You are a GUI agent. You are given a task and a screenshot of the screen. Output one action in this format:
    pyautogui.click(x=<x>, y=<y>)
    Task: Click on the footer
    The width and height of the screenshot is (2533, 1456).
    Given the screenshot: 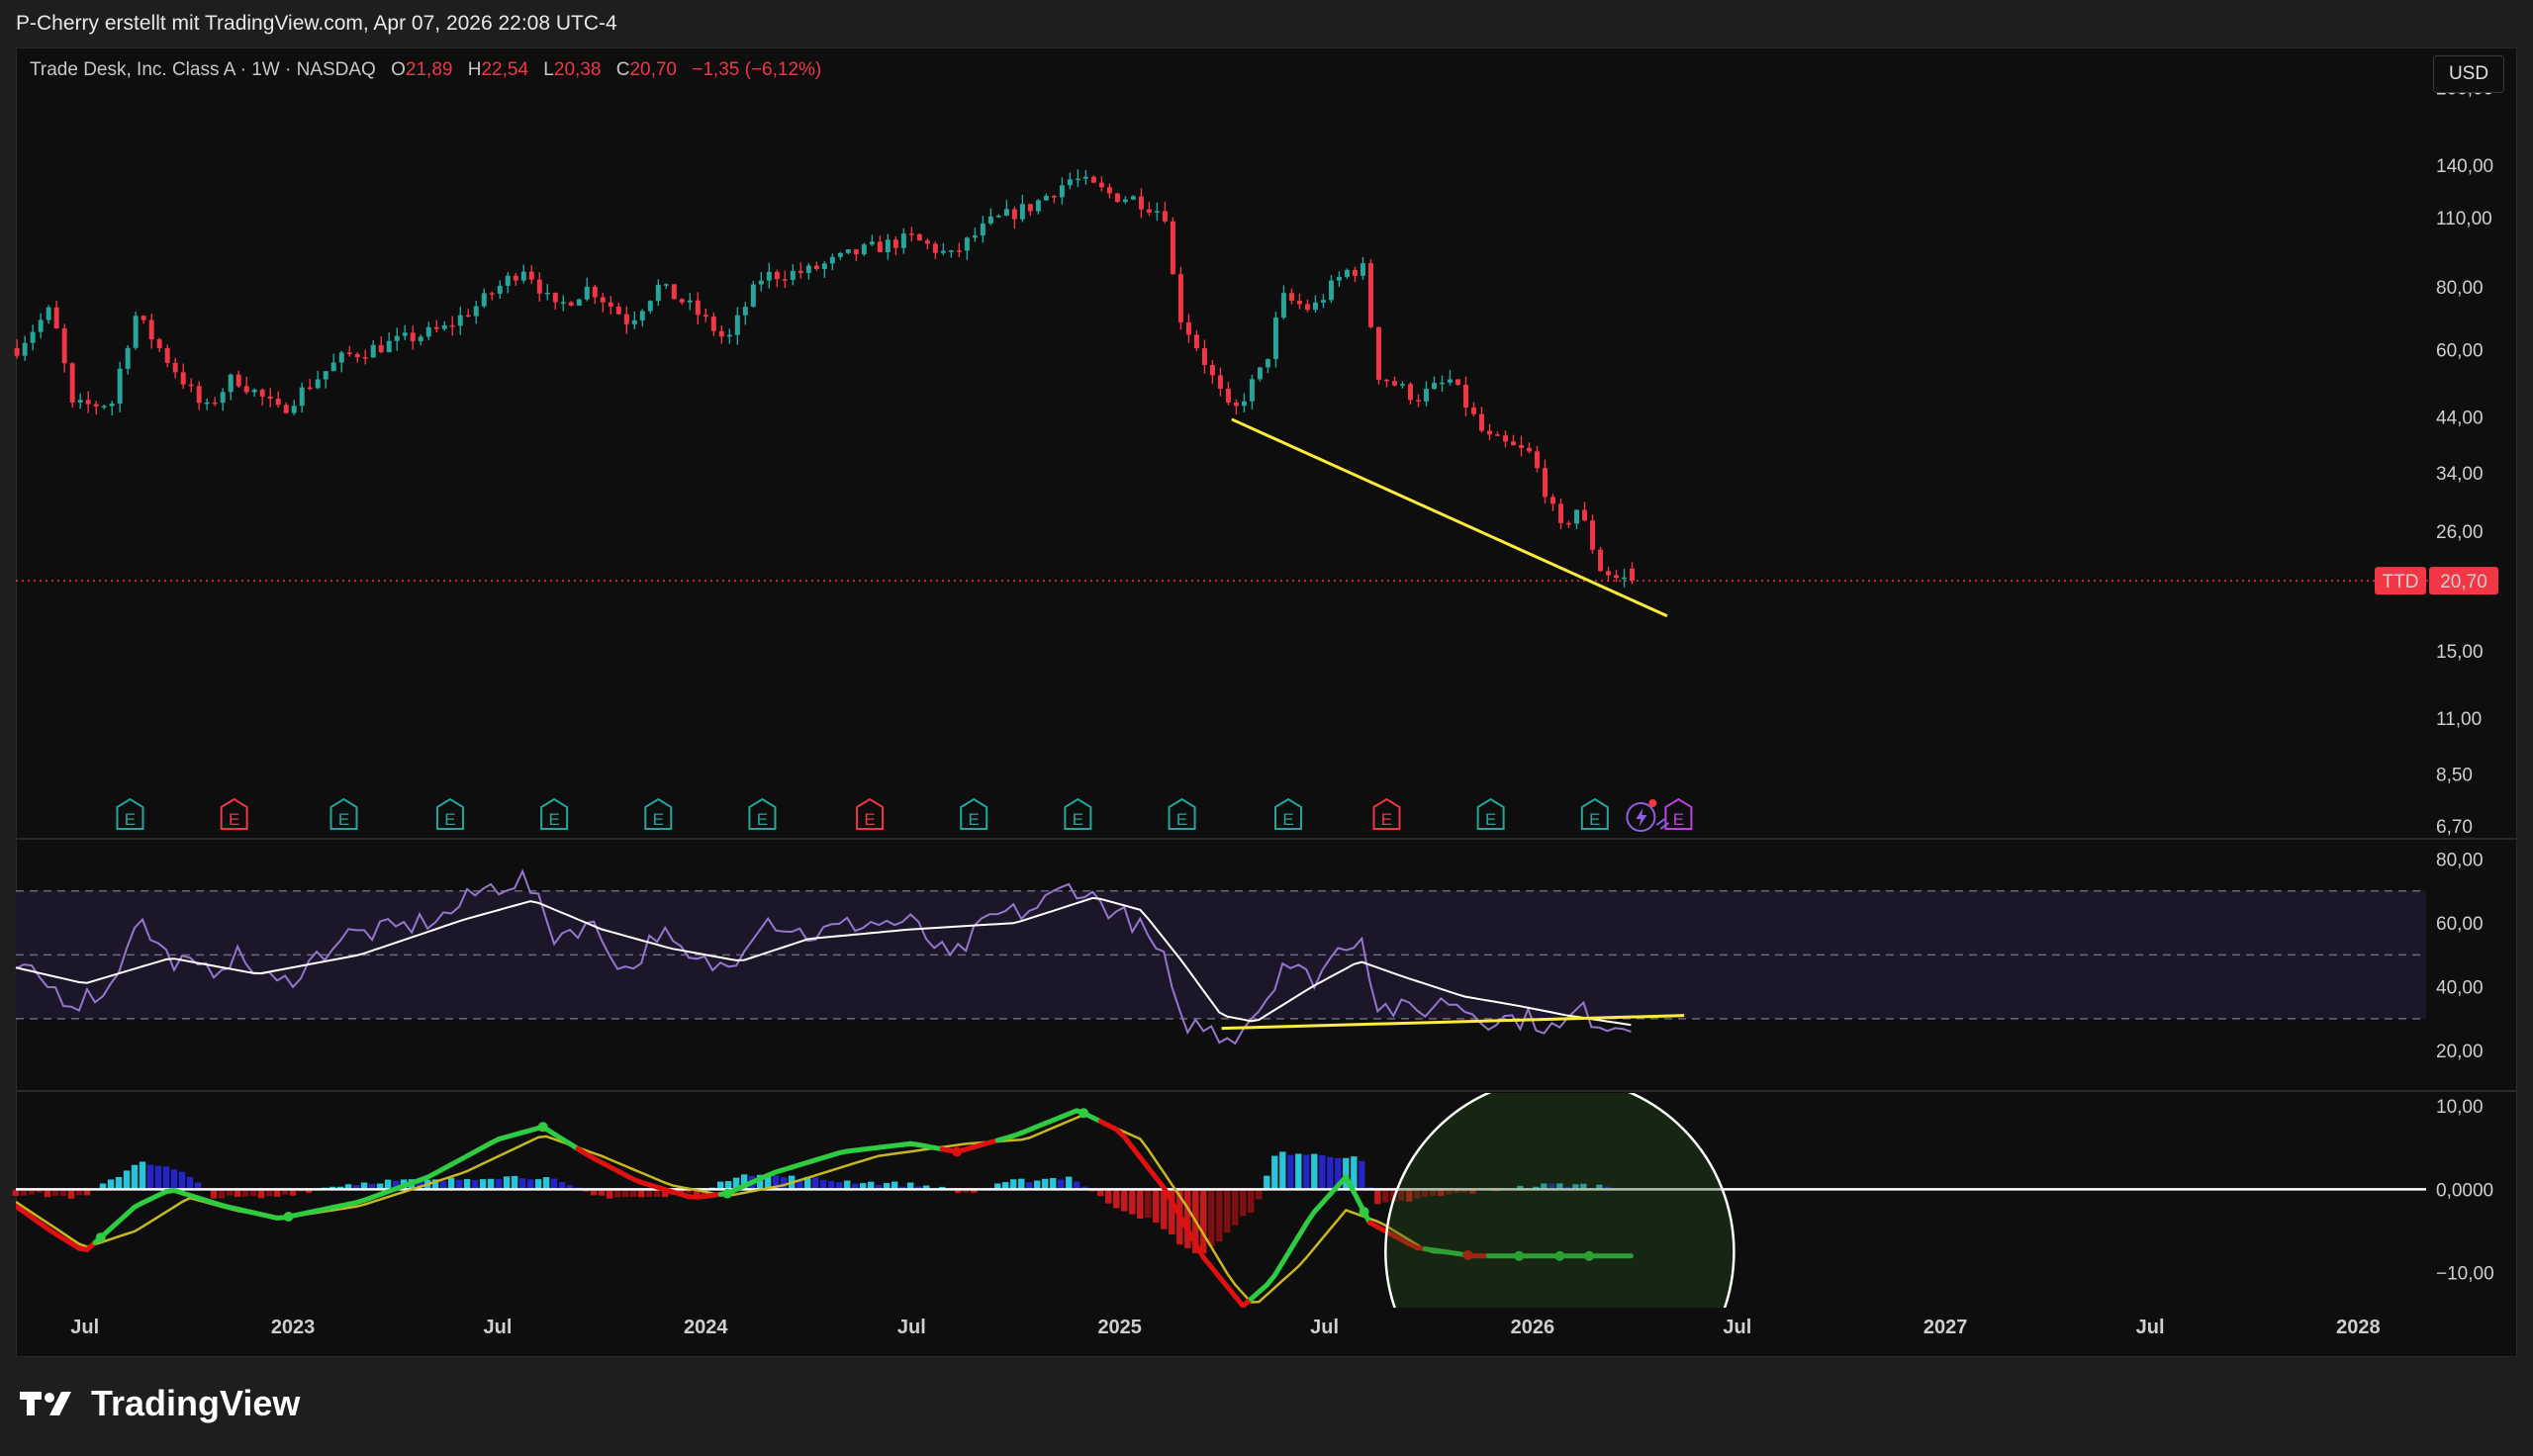 What is the action you would take?
    pyautogui.click(x=1266, y=1406)
    